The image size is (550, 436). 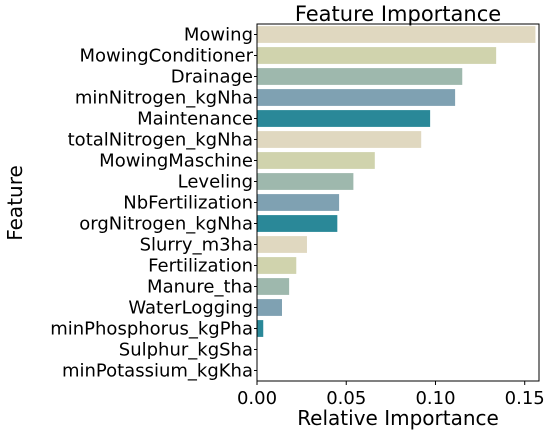 I want to click on x-tick-label: 0.00, so click(x=257, y=398).